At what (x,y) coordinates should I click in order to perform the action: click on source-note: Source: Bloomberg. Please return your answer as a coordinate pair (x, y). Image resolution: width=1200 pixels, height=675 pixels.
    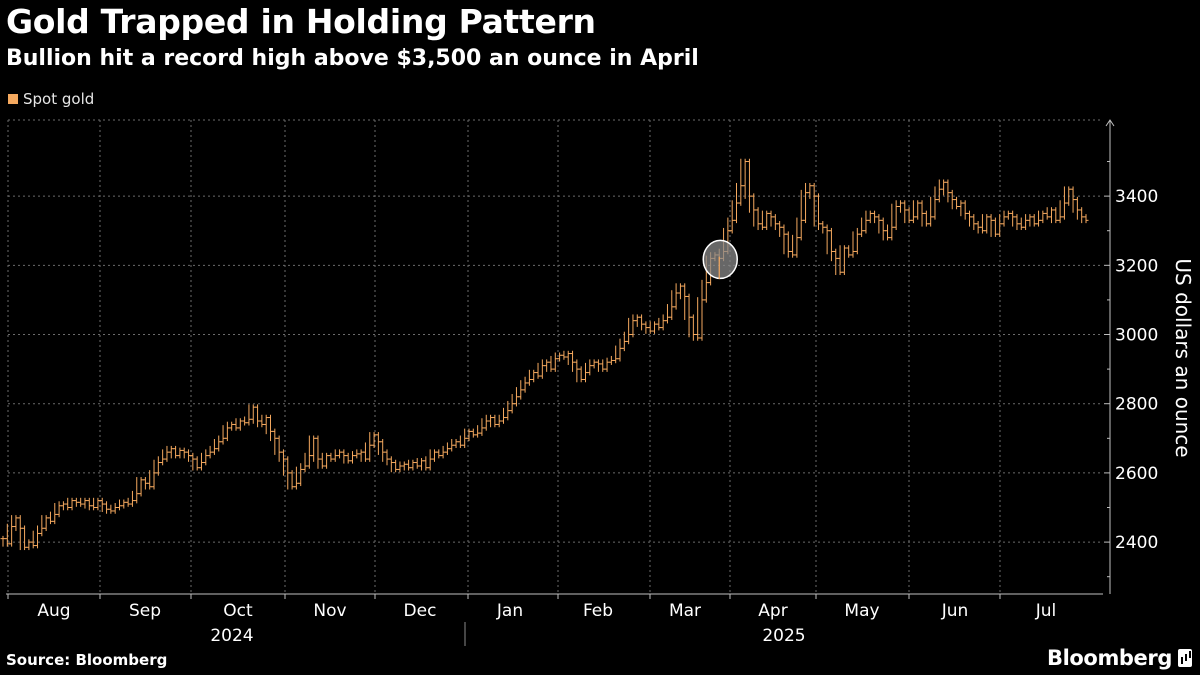
    Looking at the image, I should click on (87, 660).